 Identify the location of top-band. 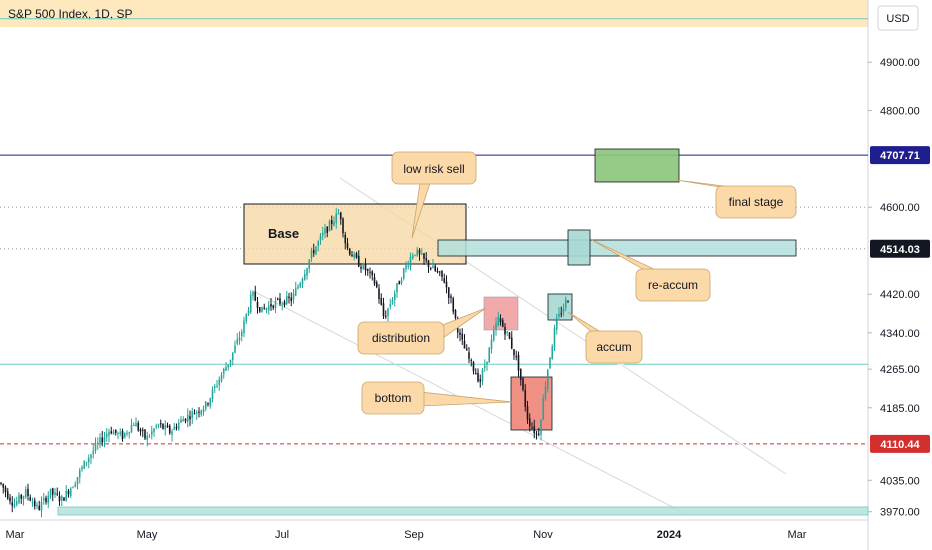
(434, 13).